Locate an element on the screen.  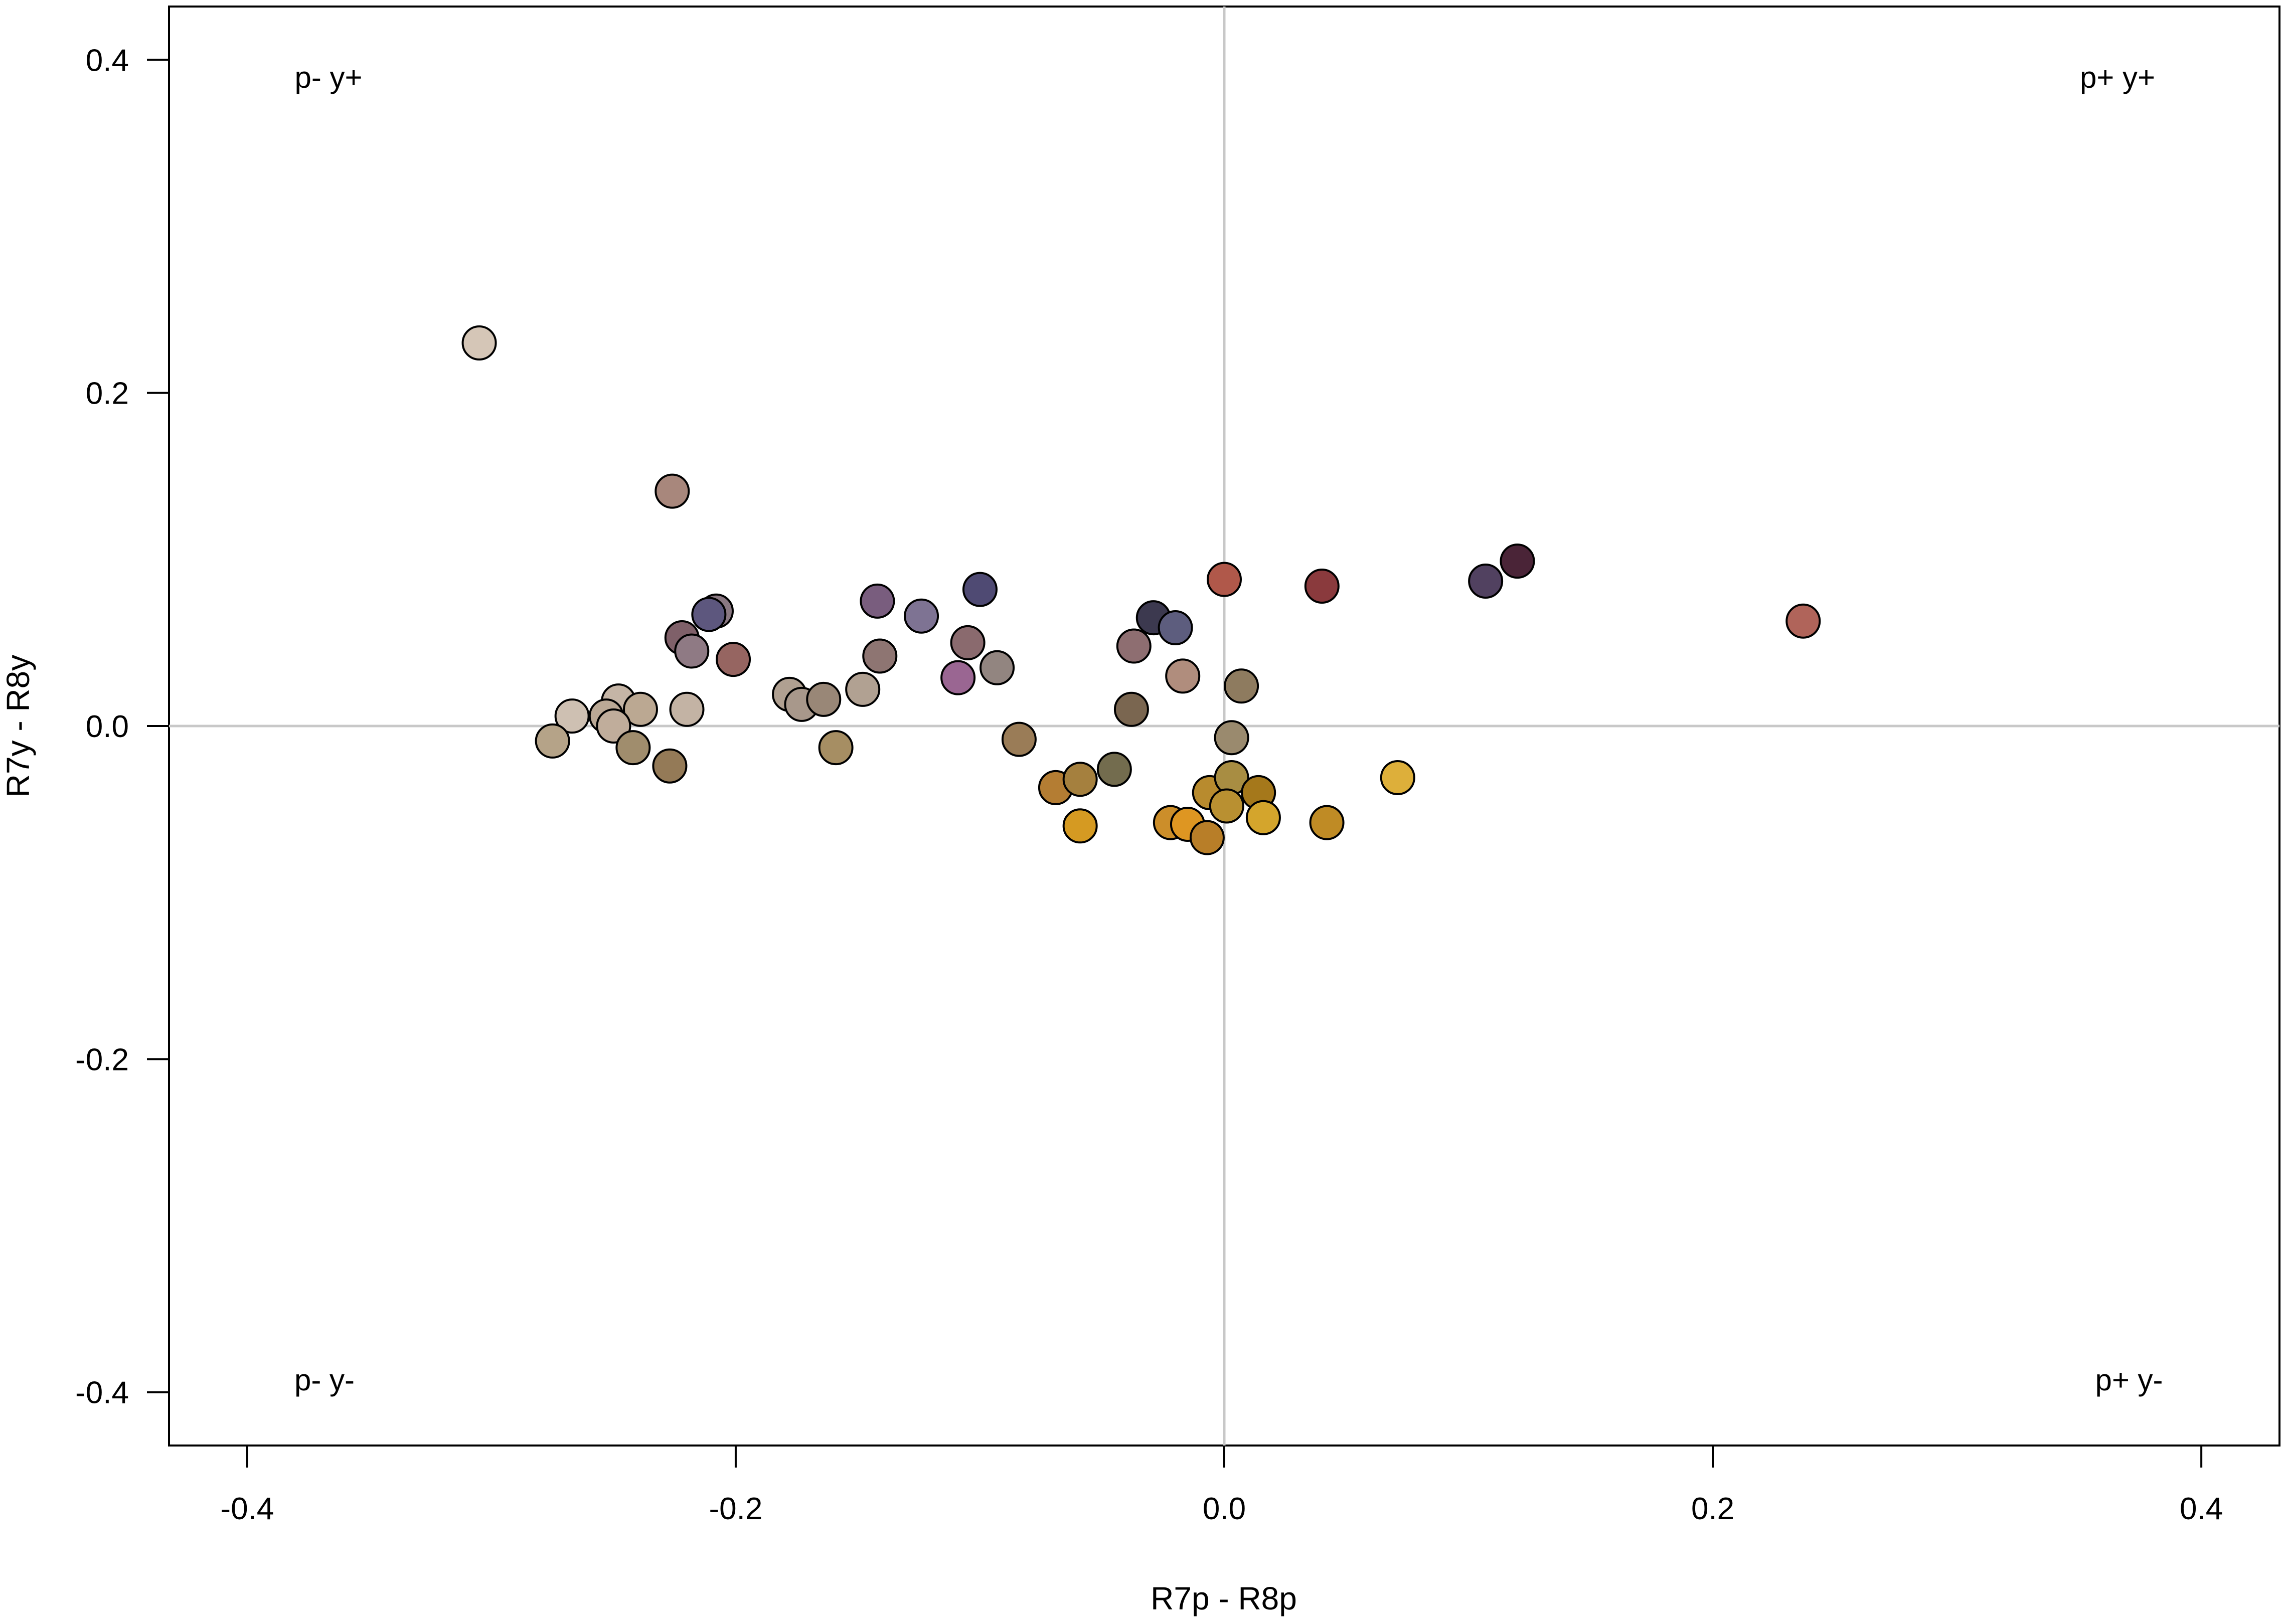
x-axis: -0.4 -0.2 0.0 0.2 0.4 is located at coordinates (1221, 1486).